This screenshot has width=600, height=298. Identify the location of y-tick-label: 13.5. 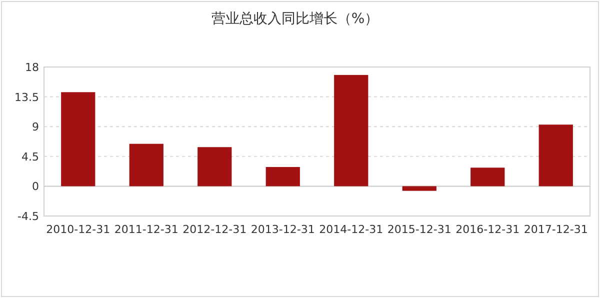
(26, 97).